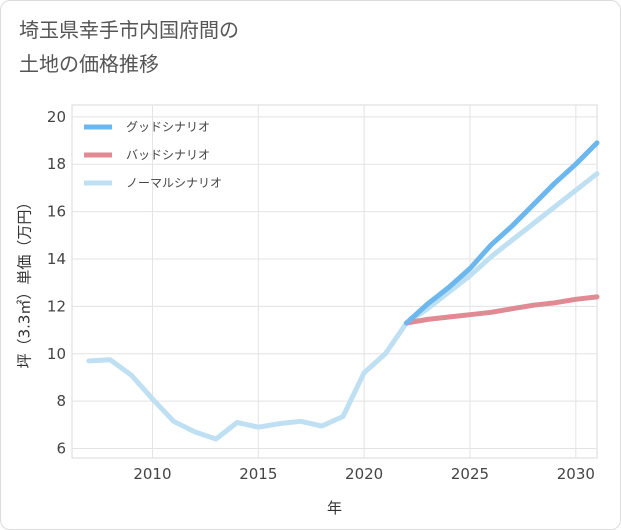  Describe the element at coordinates (56, 259) in the screenshot. I see `y-tick-label: 14` at that location.